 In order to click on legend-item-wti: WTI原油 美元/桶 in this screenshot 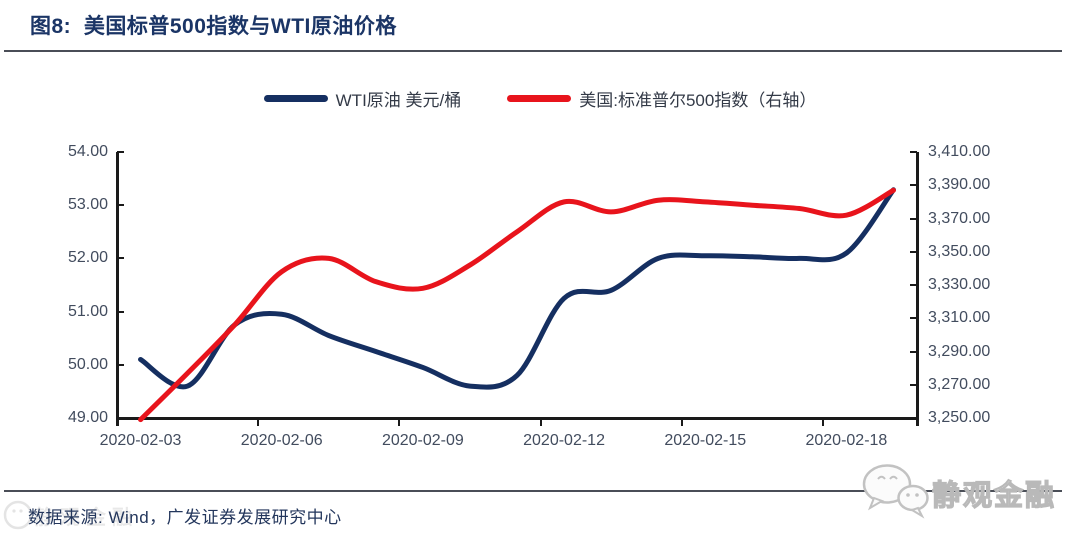, I will do `click(362, 98)`.